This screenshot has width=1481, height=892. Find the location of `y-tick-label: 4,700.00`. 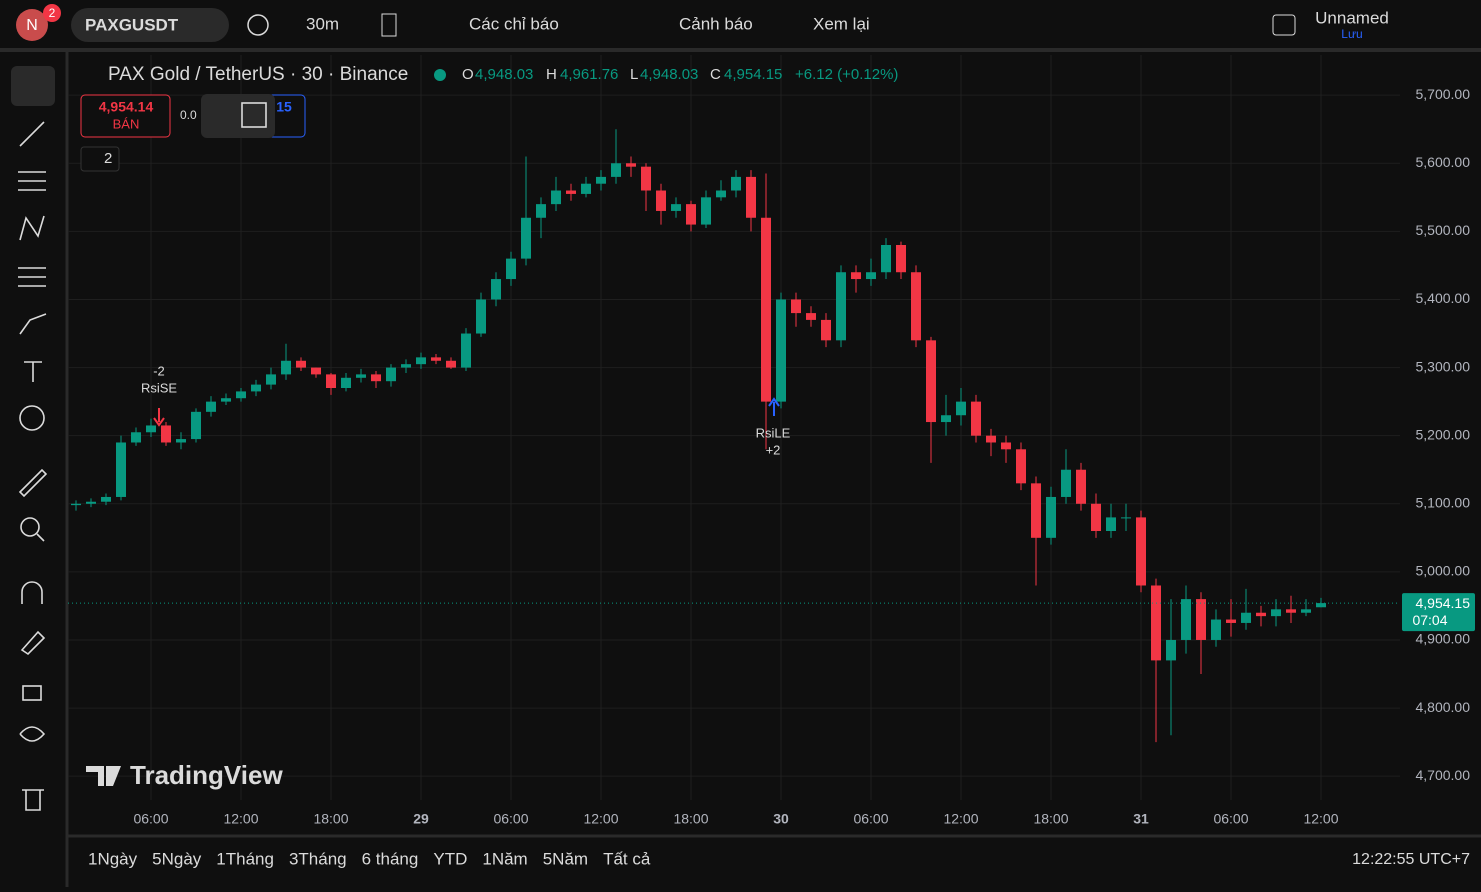

y-tick-label: 4,700.00 is located at coordinates (1443, 775).